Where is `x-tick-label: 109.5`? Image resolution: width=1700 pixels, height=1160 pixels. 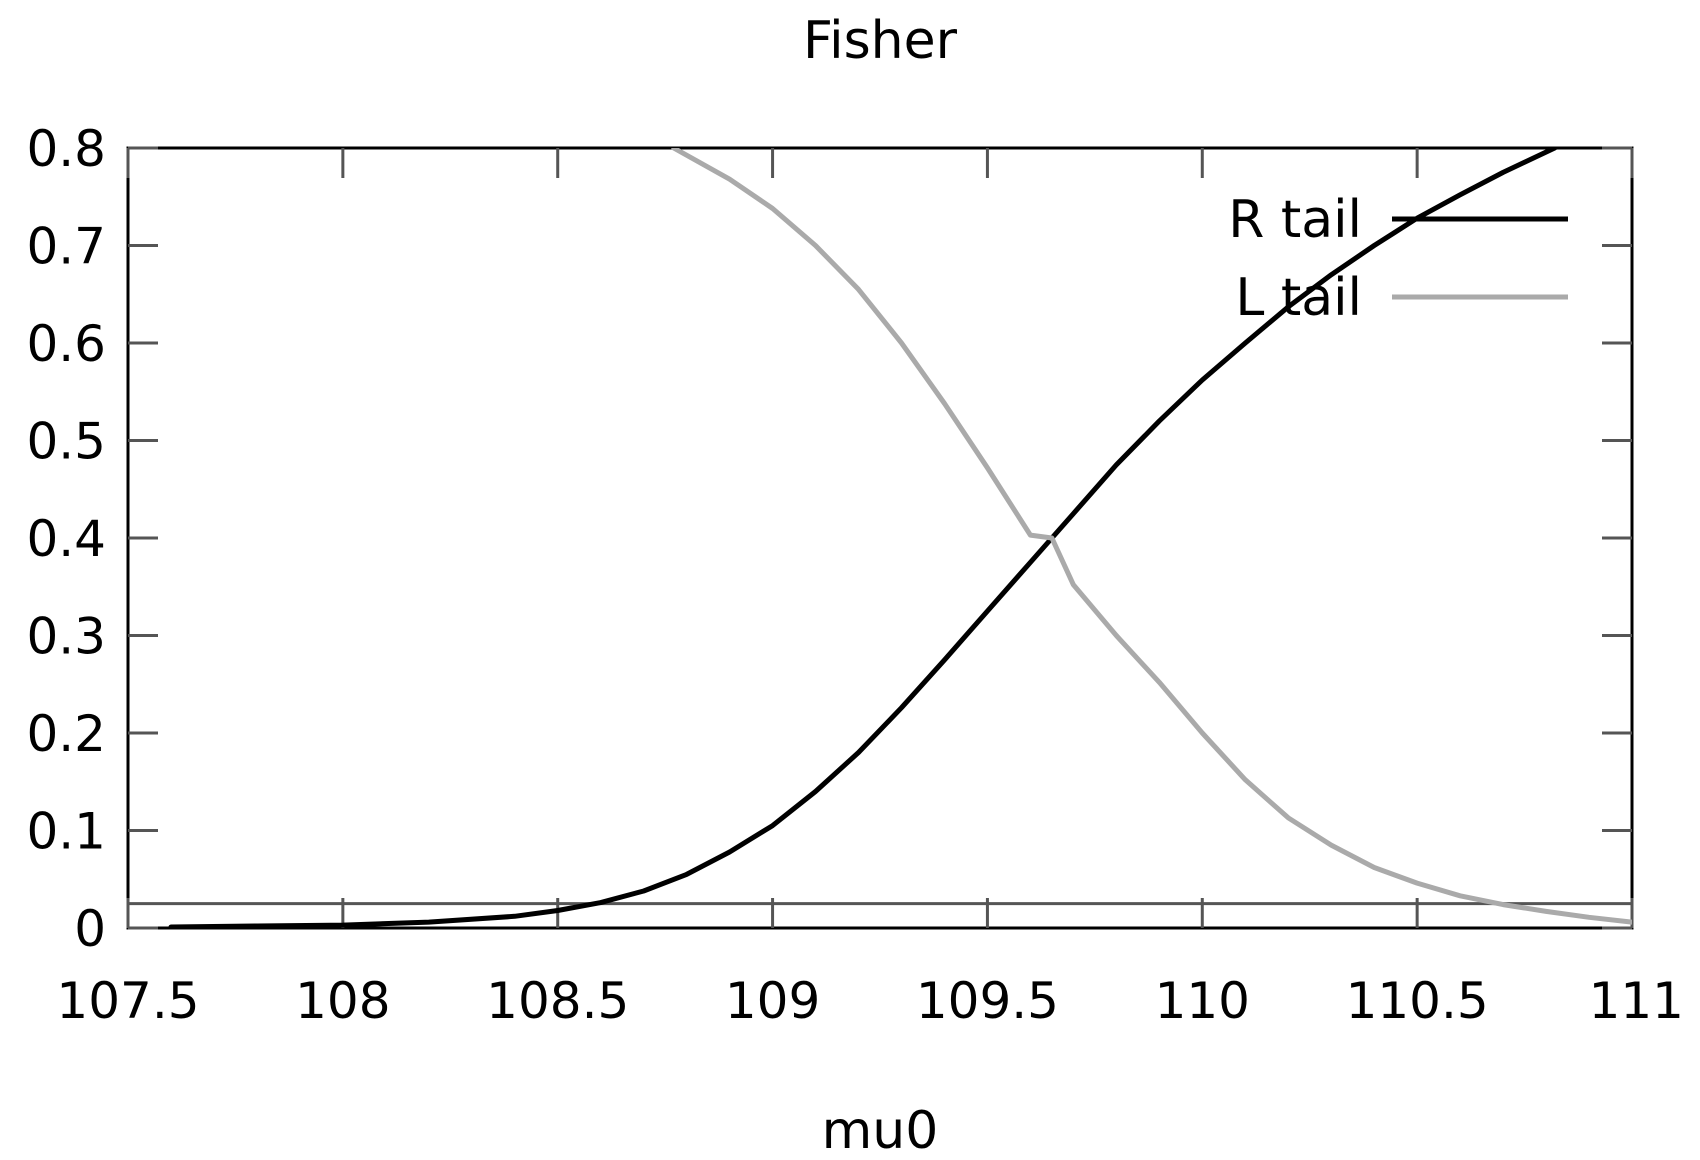
x-tick-label: 109.5 is located at coordinates (987, 1001).